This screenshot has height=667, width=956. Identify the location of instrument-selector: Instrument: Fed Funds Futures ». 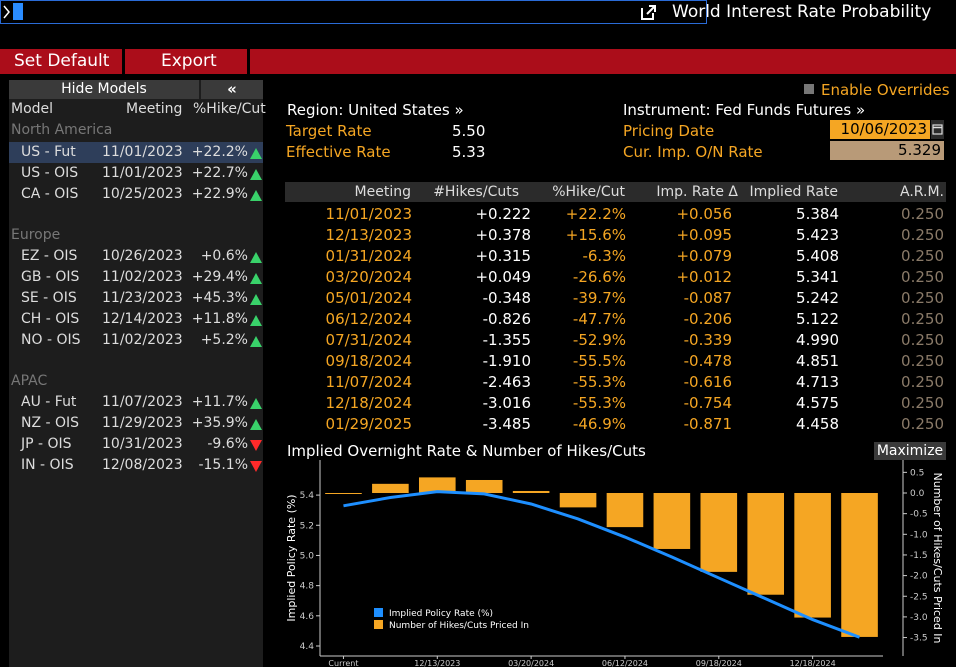
(744, 110).